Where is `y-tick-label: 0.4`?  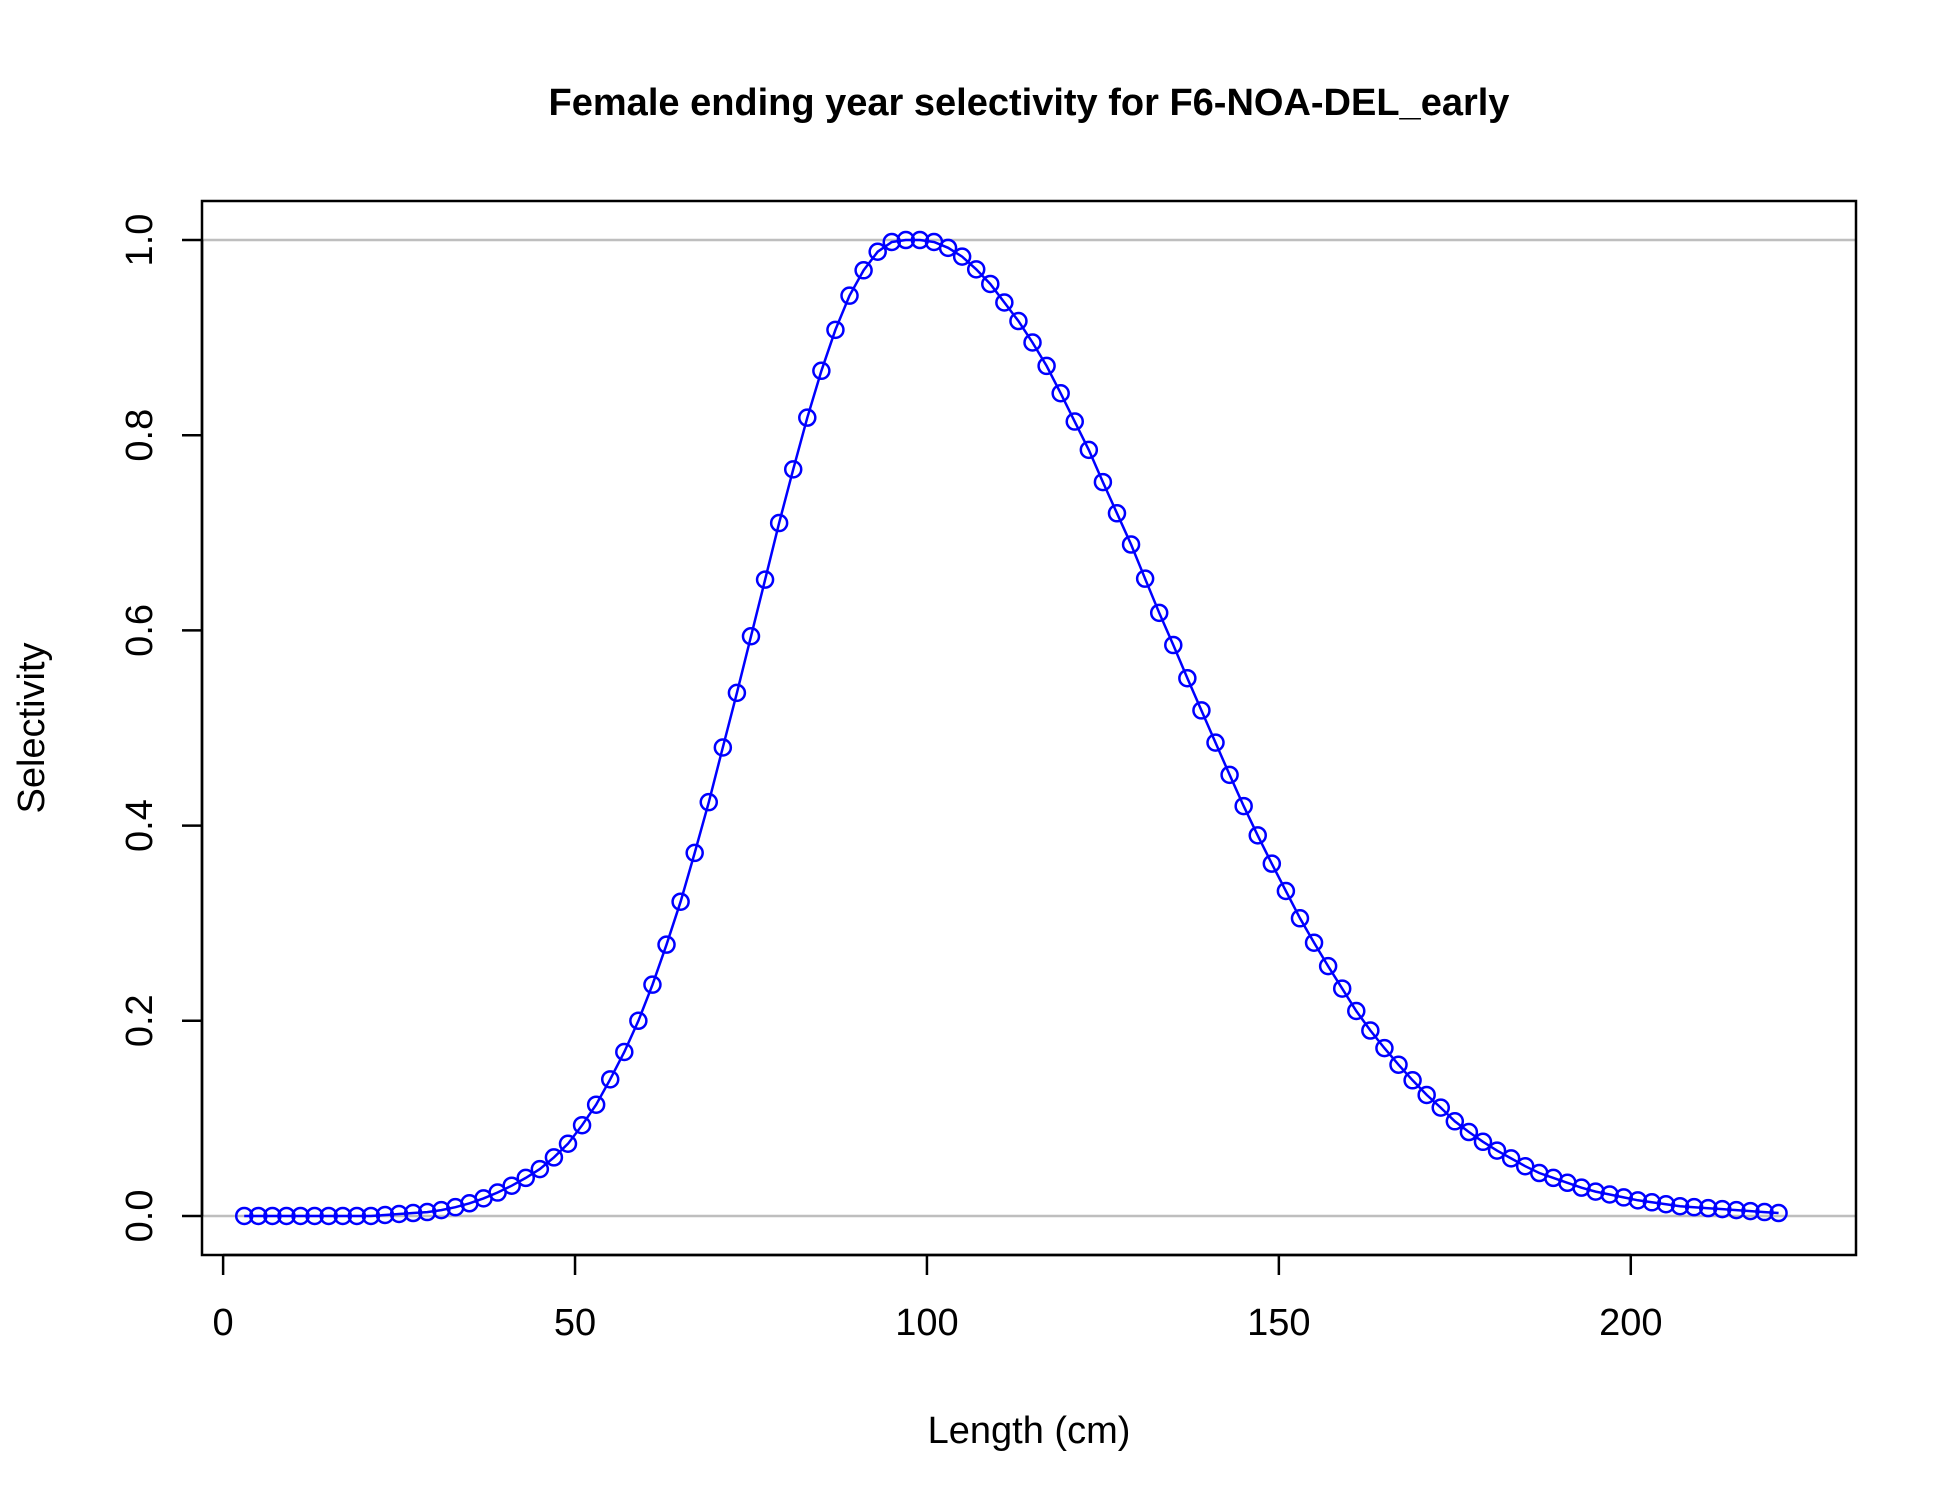
y-tick-label: 0.4 is located at coordinates (140, 825).